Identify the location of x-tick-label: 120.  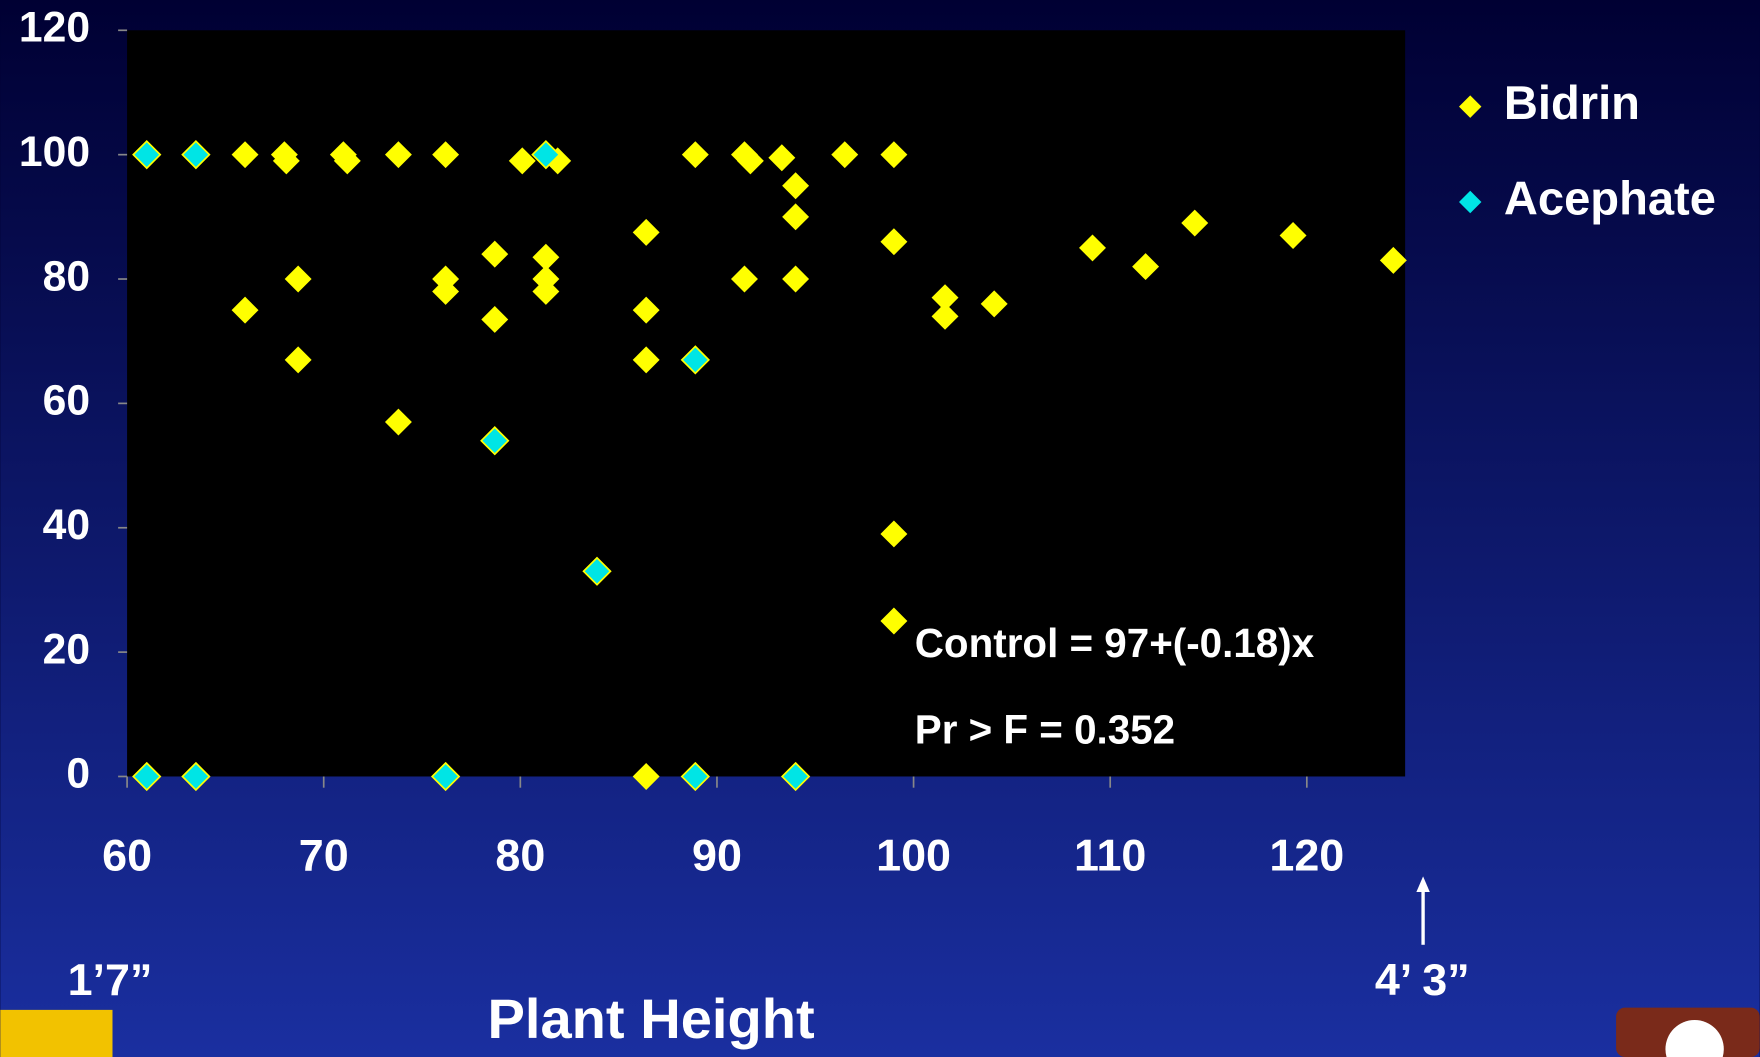
(1306, 854).